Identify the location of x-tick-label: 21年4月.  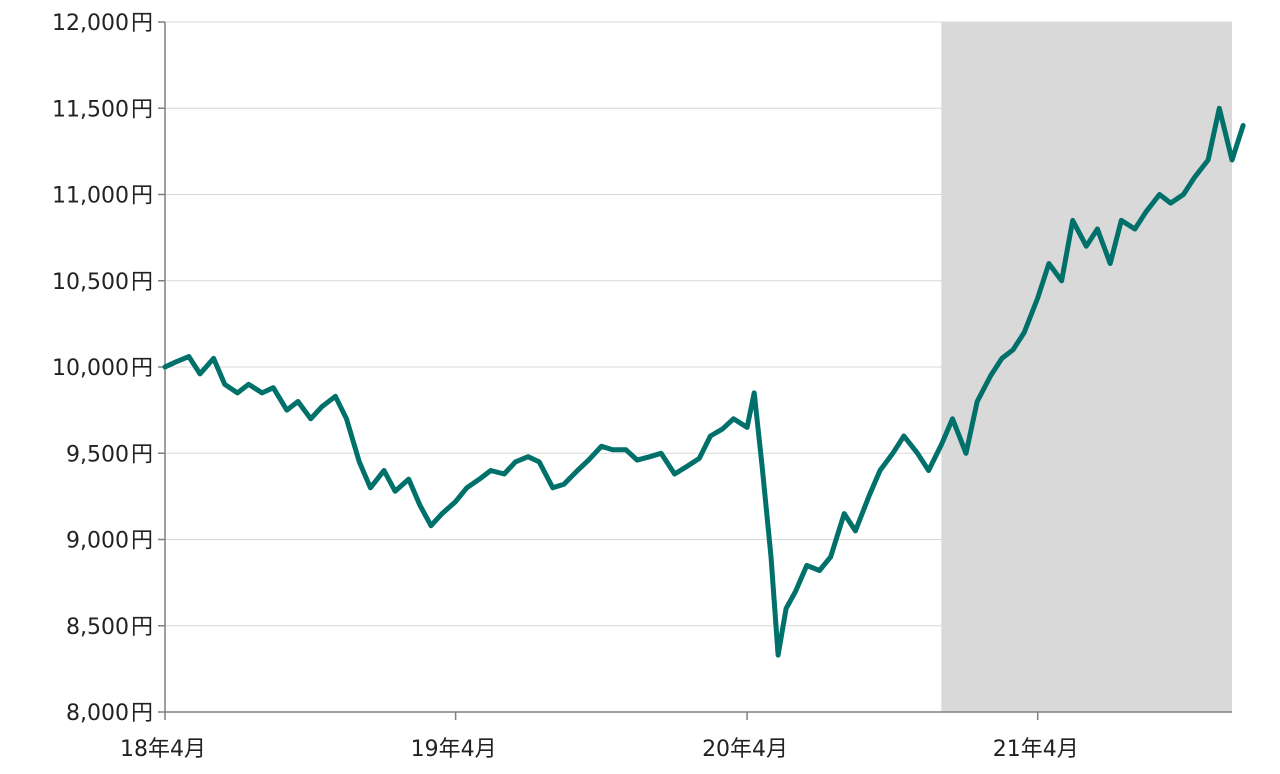
(1036, 749).